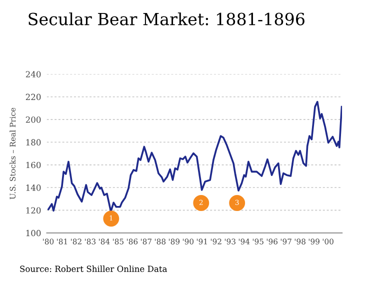  I want to click on y-tick-label: 120, so click(33, 210).